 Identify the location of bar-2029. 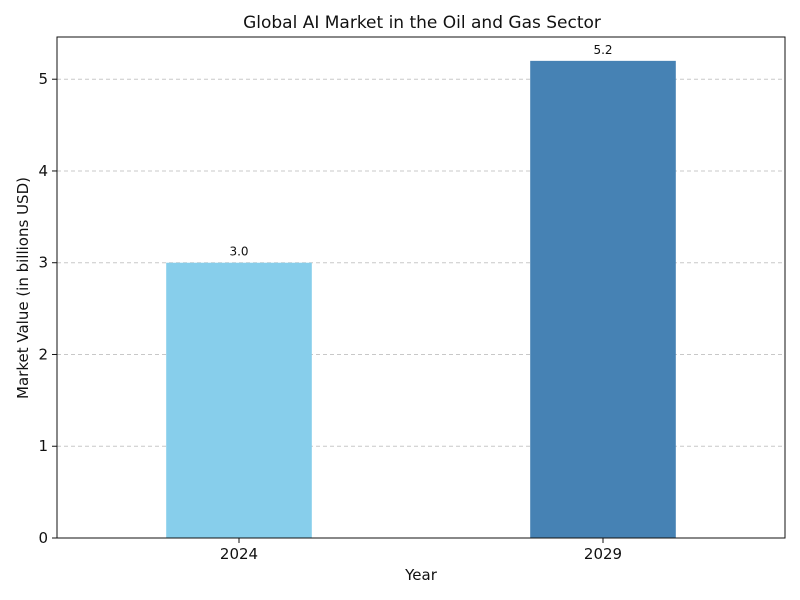
(603, 299).